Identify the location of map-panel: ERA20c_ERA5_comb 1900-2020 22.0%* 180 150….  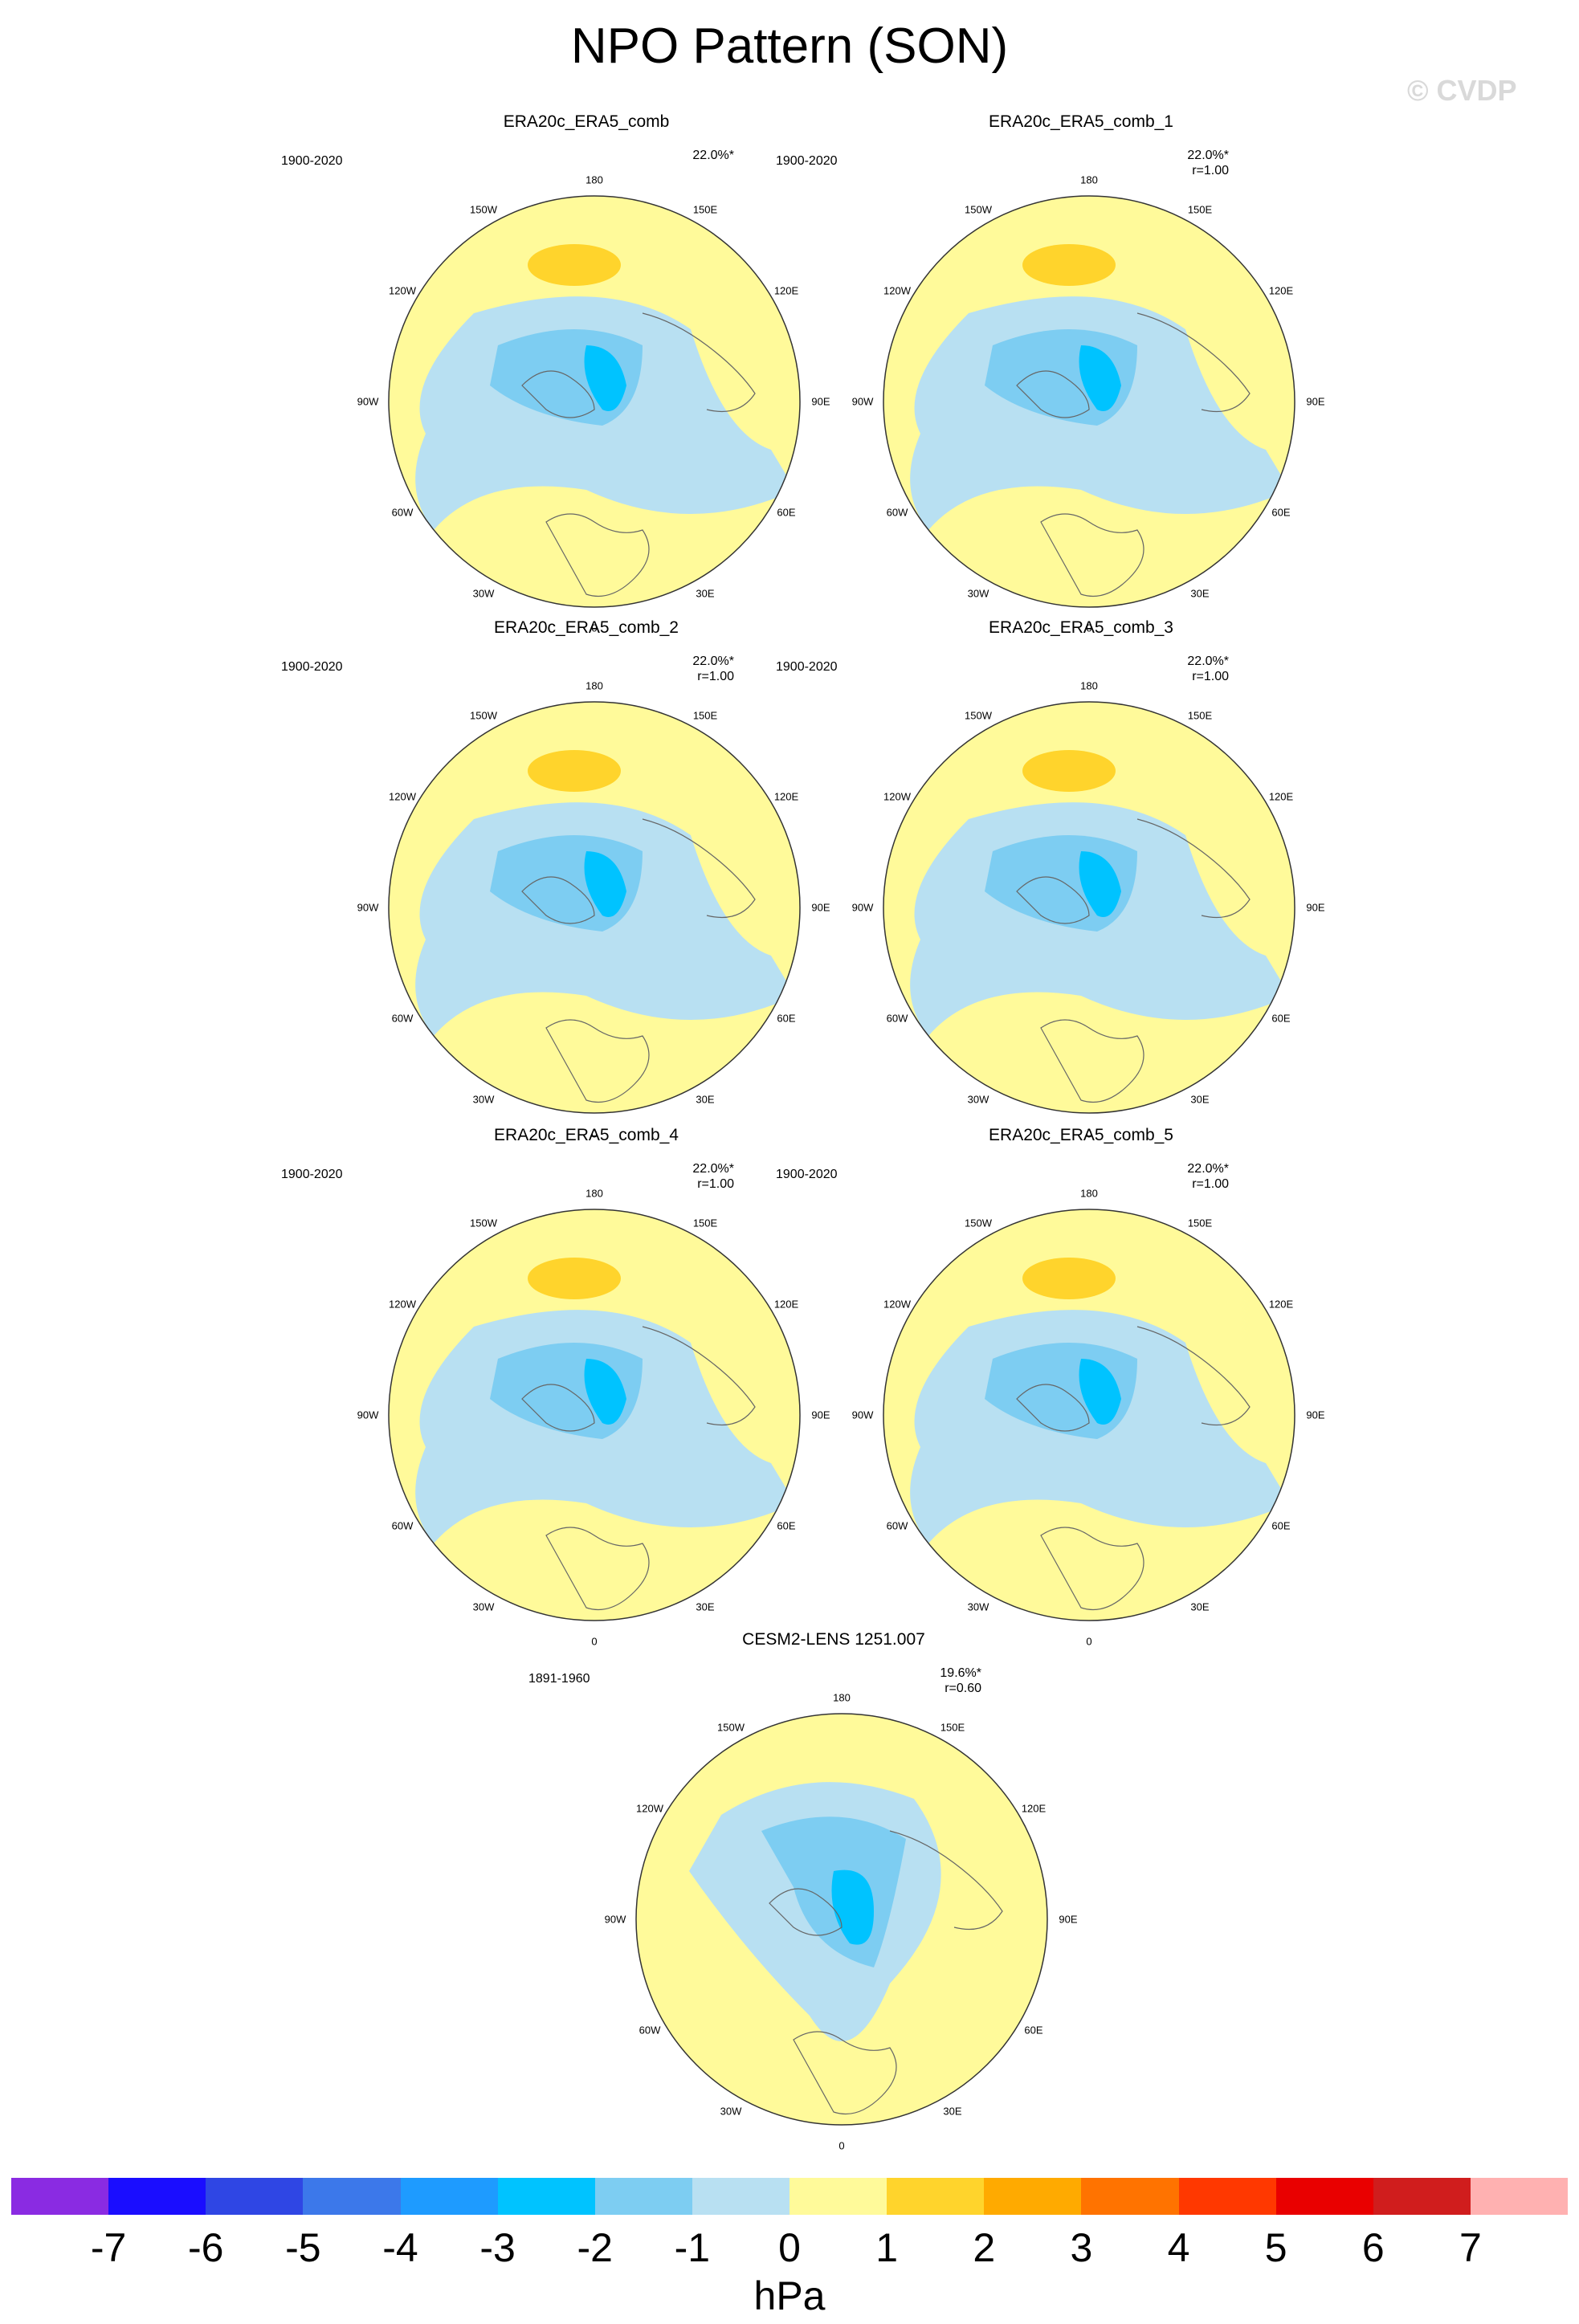
(586, 373).